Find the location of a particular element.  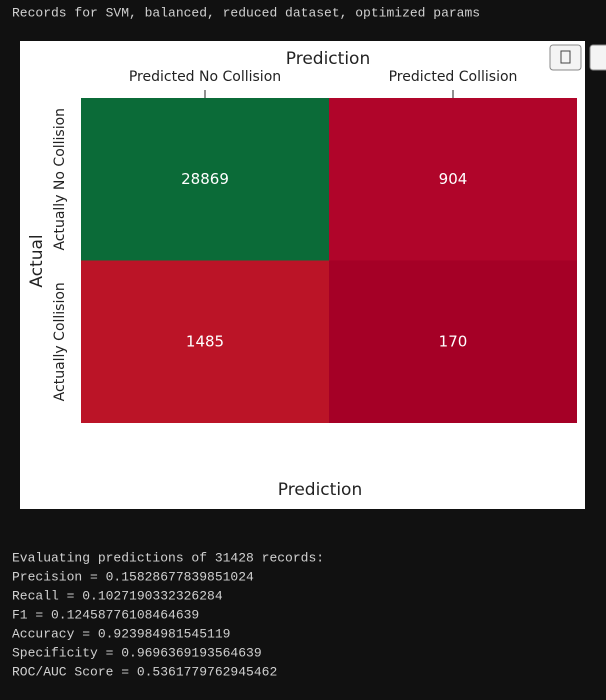

chart-title: Prediction is located at coordinates (328, 59).